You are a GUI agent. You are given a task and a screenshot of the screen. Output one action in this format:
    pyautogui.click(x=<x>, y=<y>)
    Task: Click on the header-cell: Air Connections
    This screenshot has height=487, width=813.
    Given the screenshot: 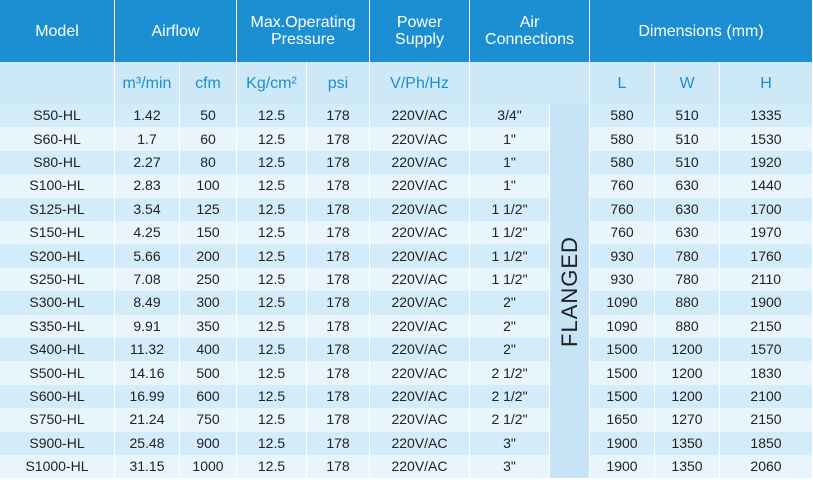 What is the action you would take?
    pyautogui.click(x=530, y=31)
    